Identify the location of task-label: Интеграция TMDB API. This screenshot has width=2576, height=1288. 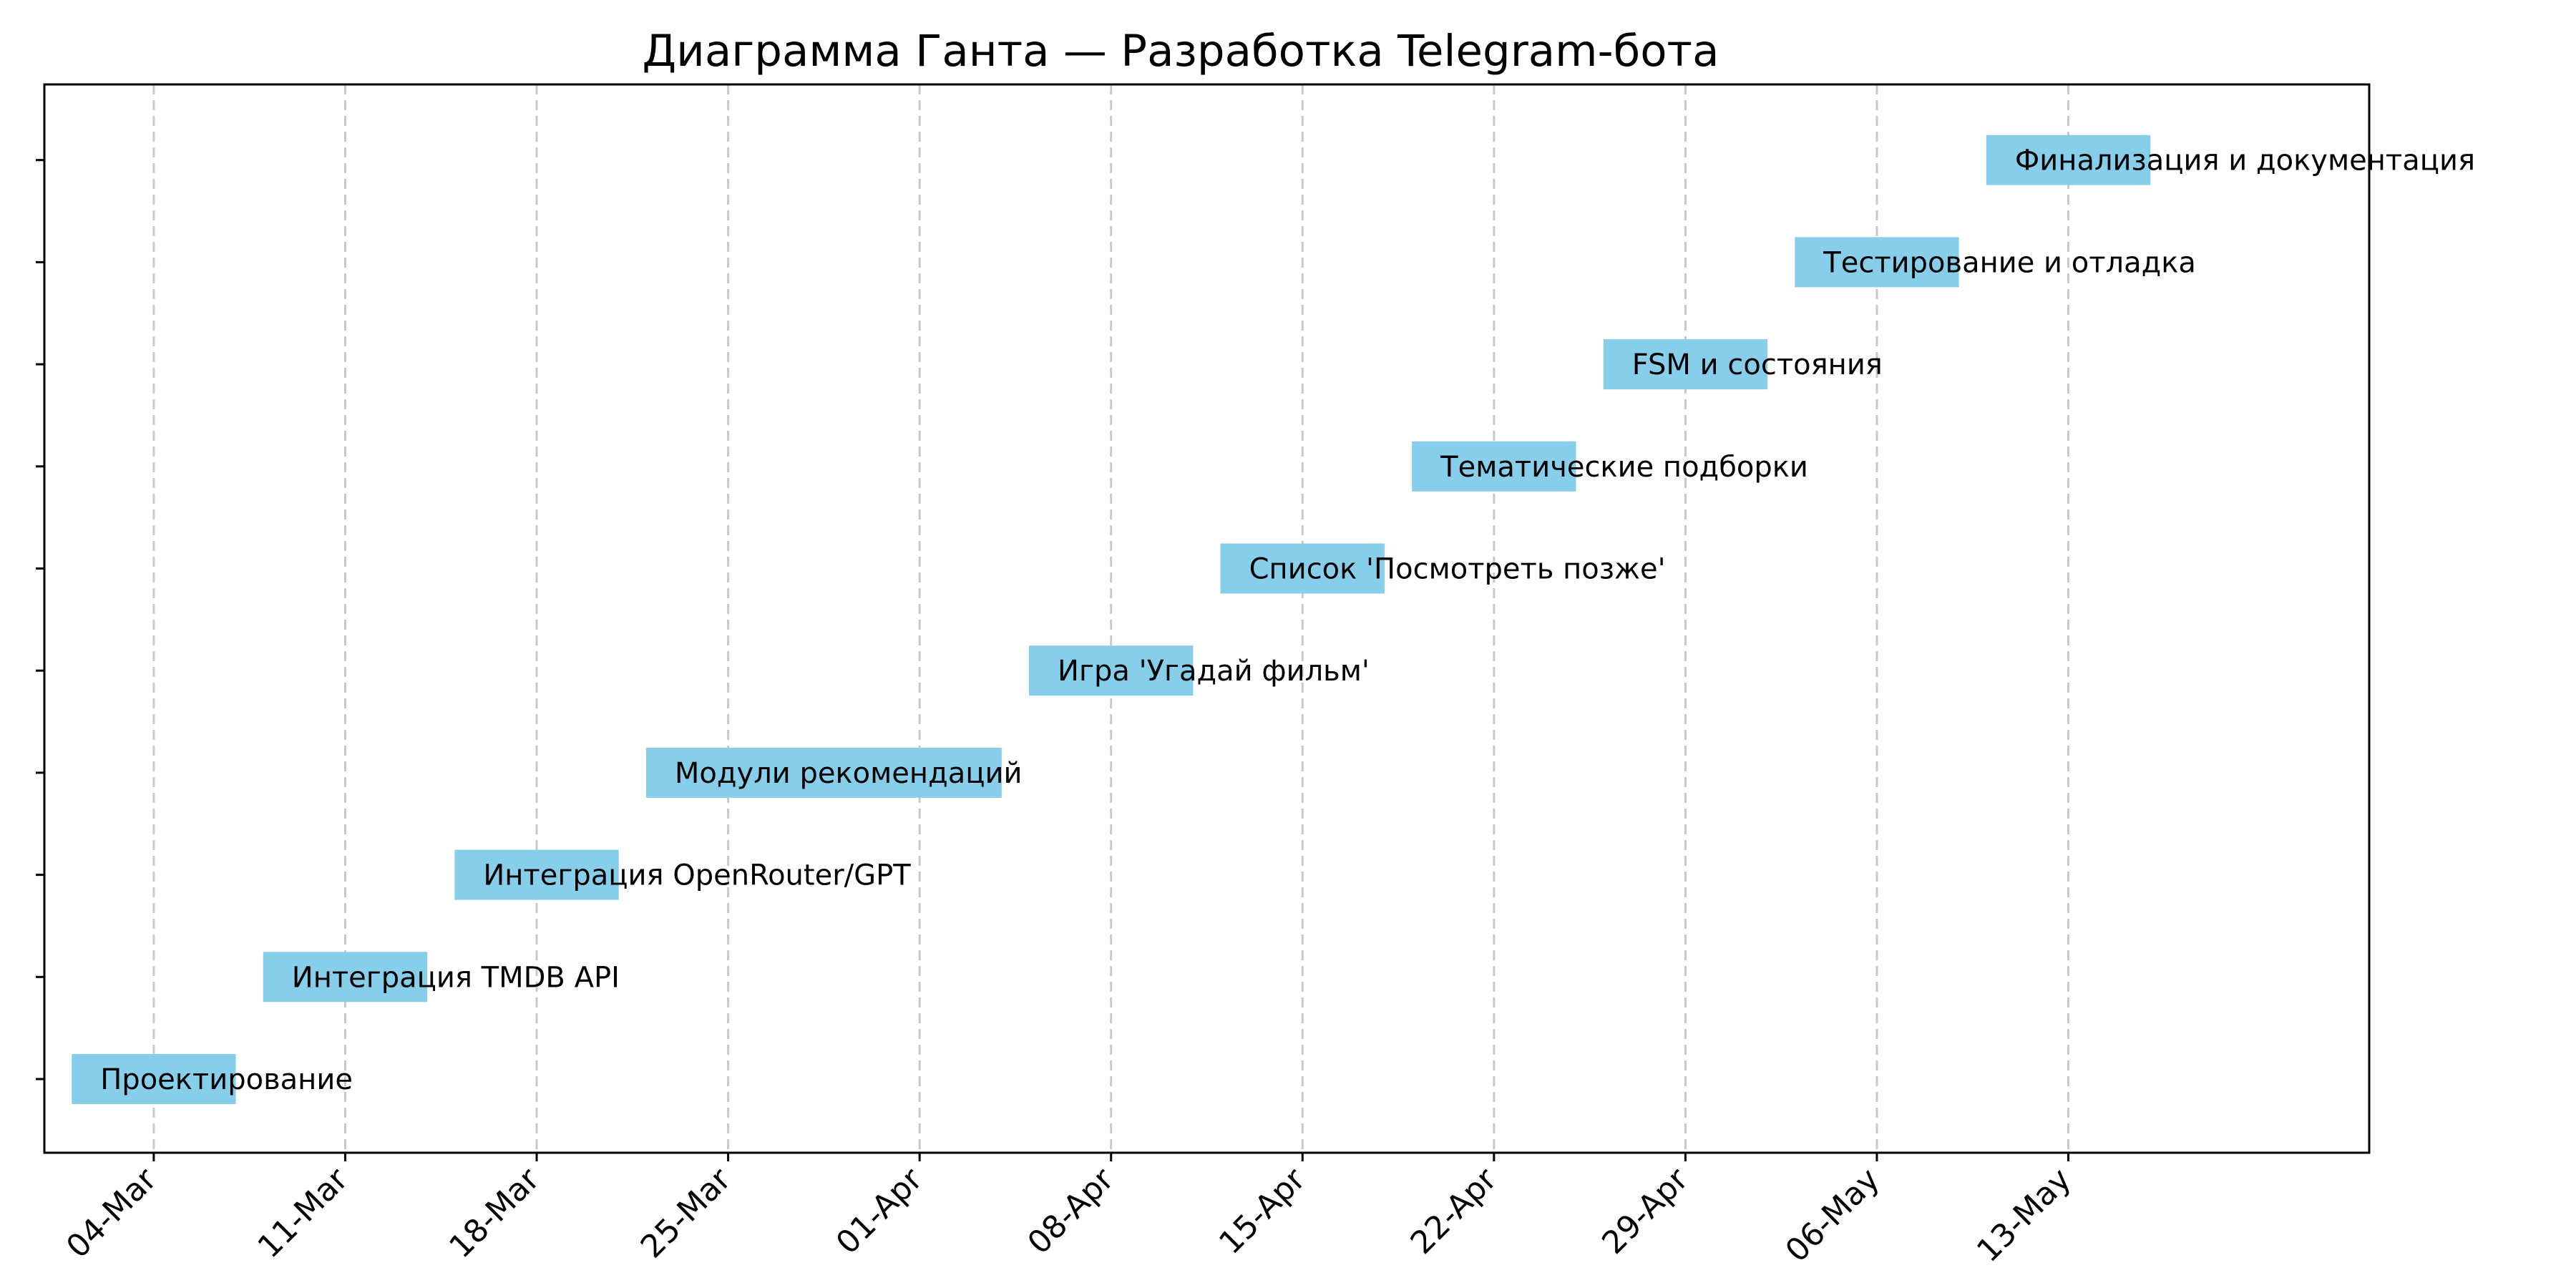
(456, 977).